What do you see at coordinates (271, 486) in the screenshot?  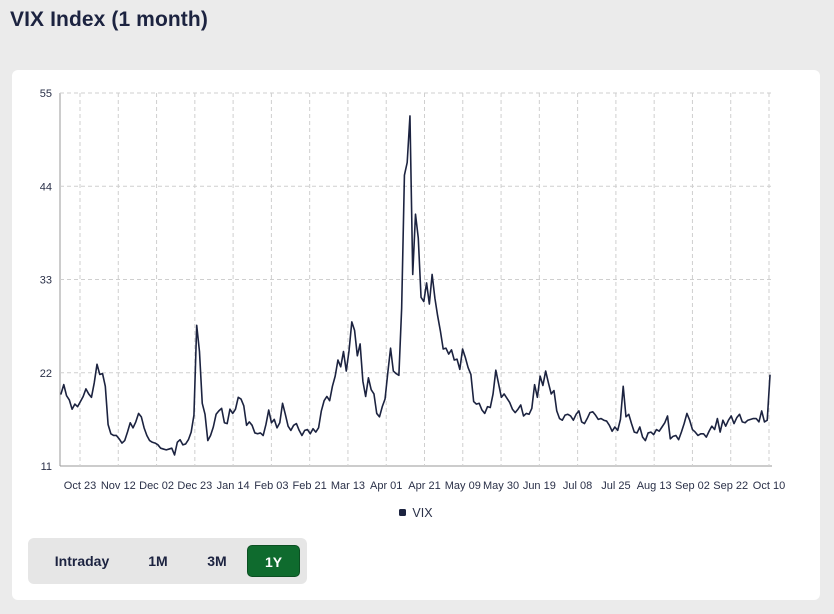 I see `x-tick-label: Feb 03` at bounding box center [271, 486].